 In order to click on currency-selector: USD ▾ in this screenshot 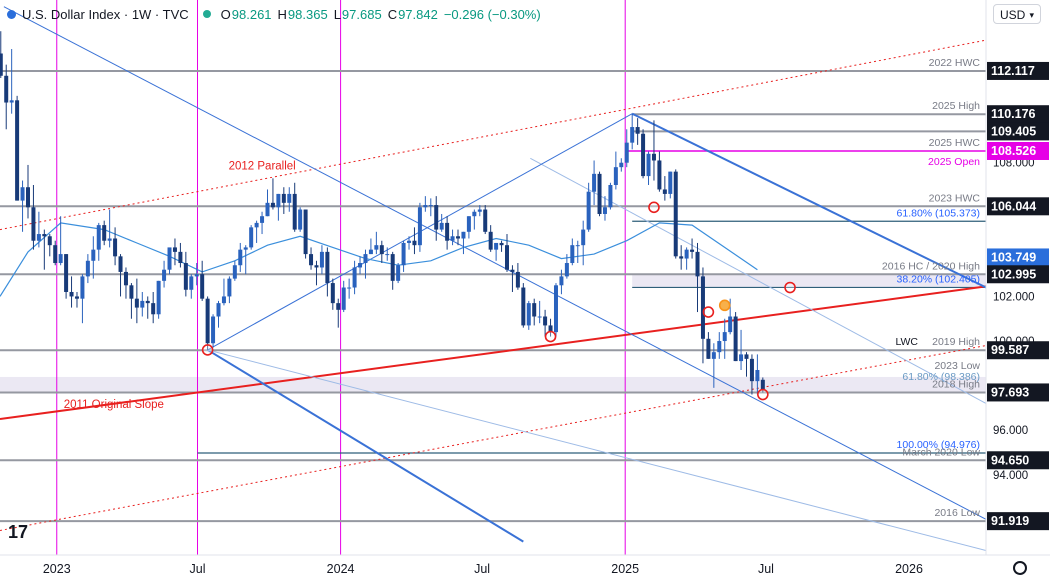, I will do `click(1017, 14)`.